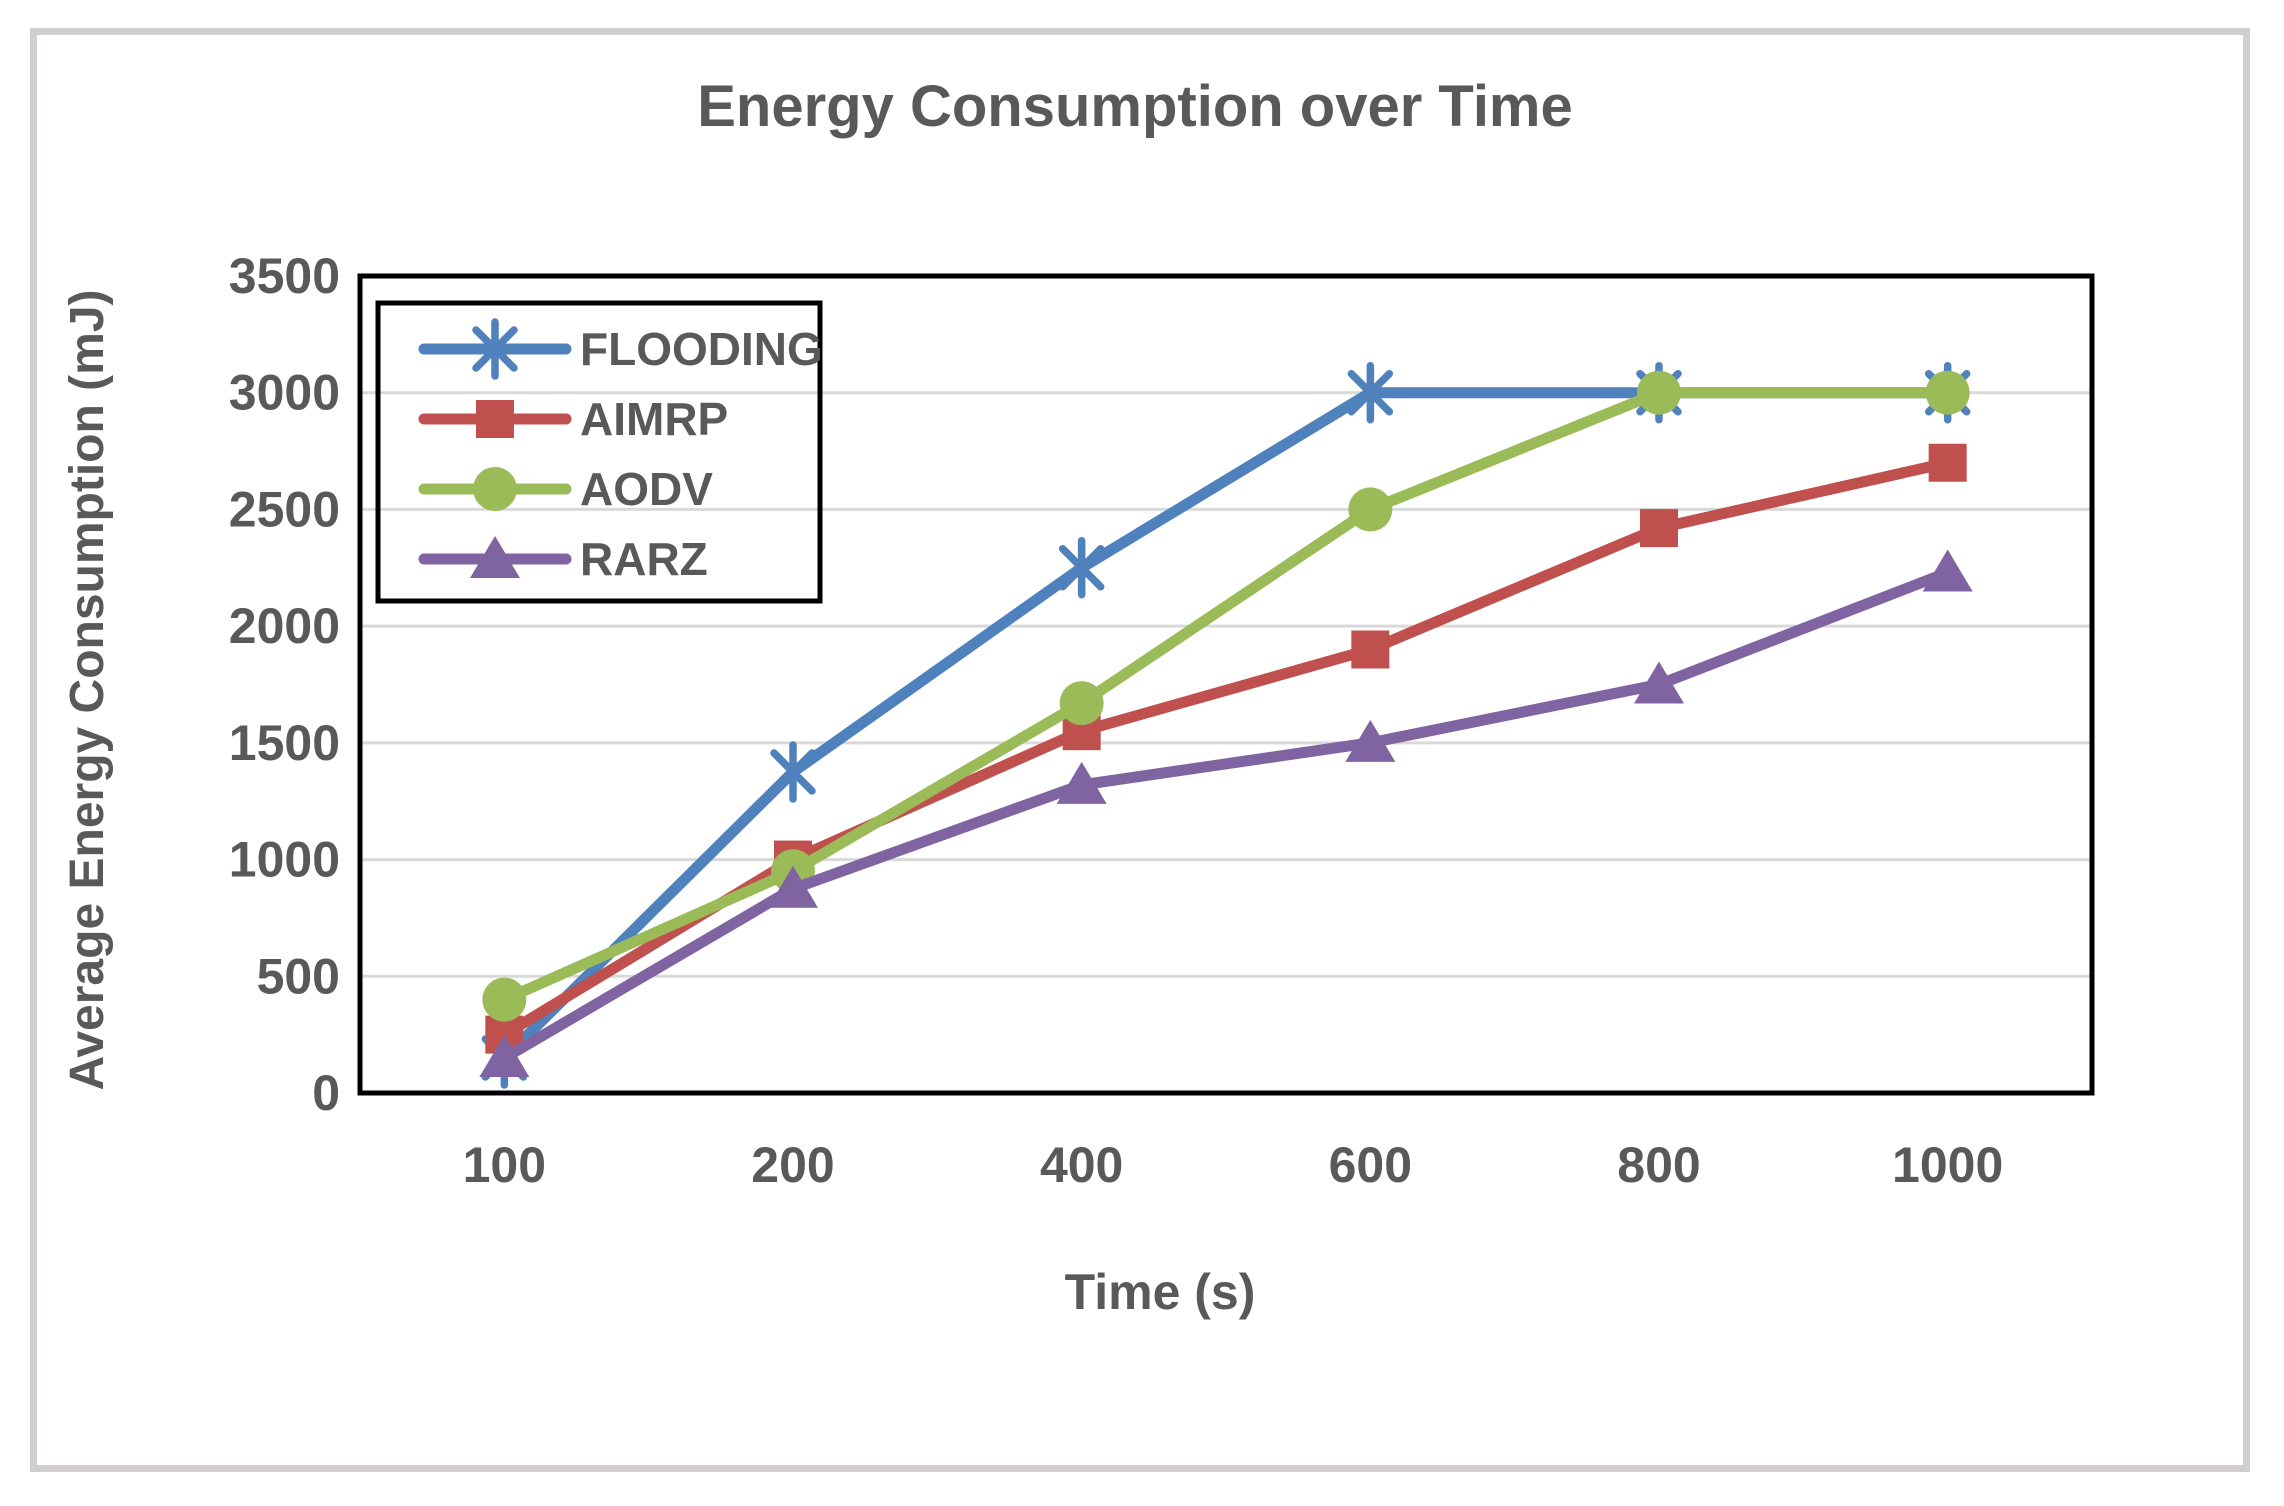 This screenshot has height=1506, width=2284. Describe the element at coordinates (1947, 1165) in the screenshot. I see `x-tick-label: 1000` at that location.